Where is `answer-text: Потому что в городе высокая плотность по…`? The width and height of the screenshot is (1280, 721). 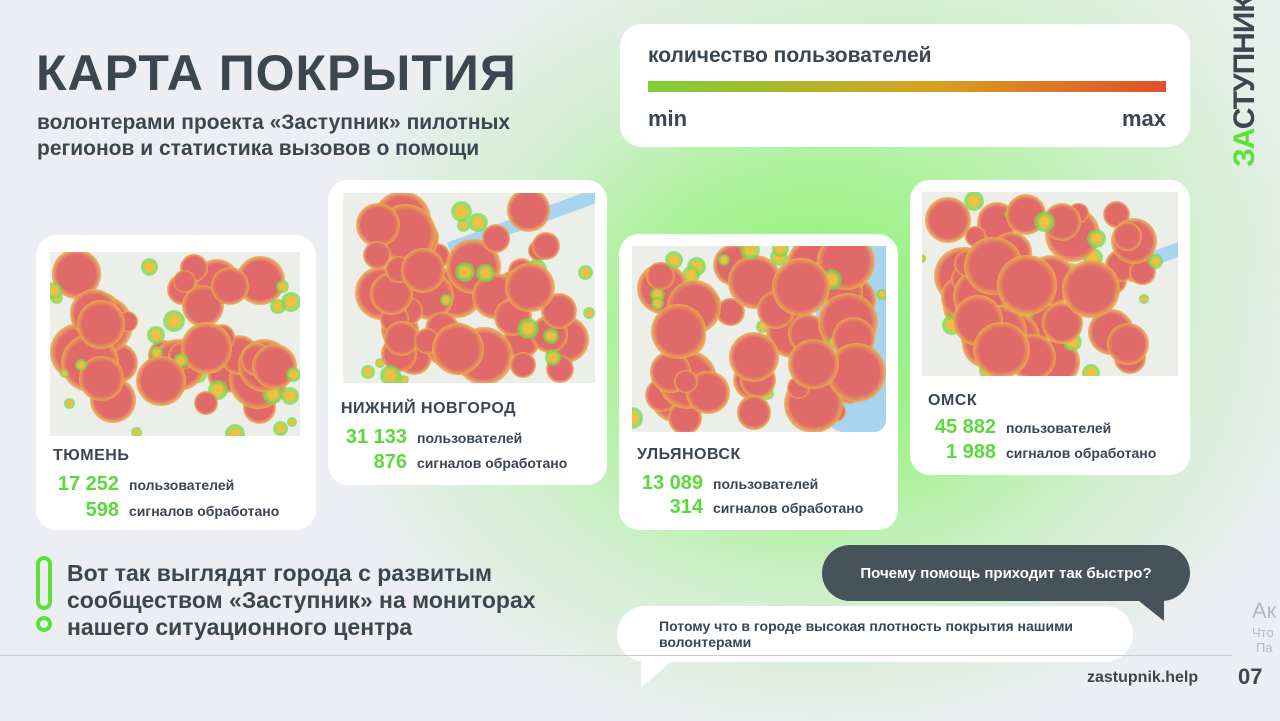
answer-text: Потому что в городе высокая плотность по… is located at coordinates (866, 634).